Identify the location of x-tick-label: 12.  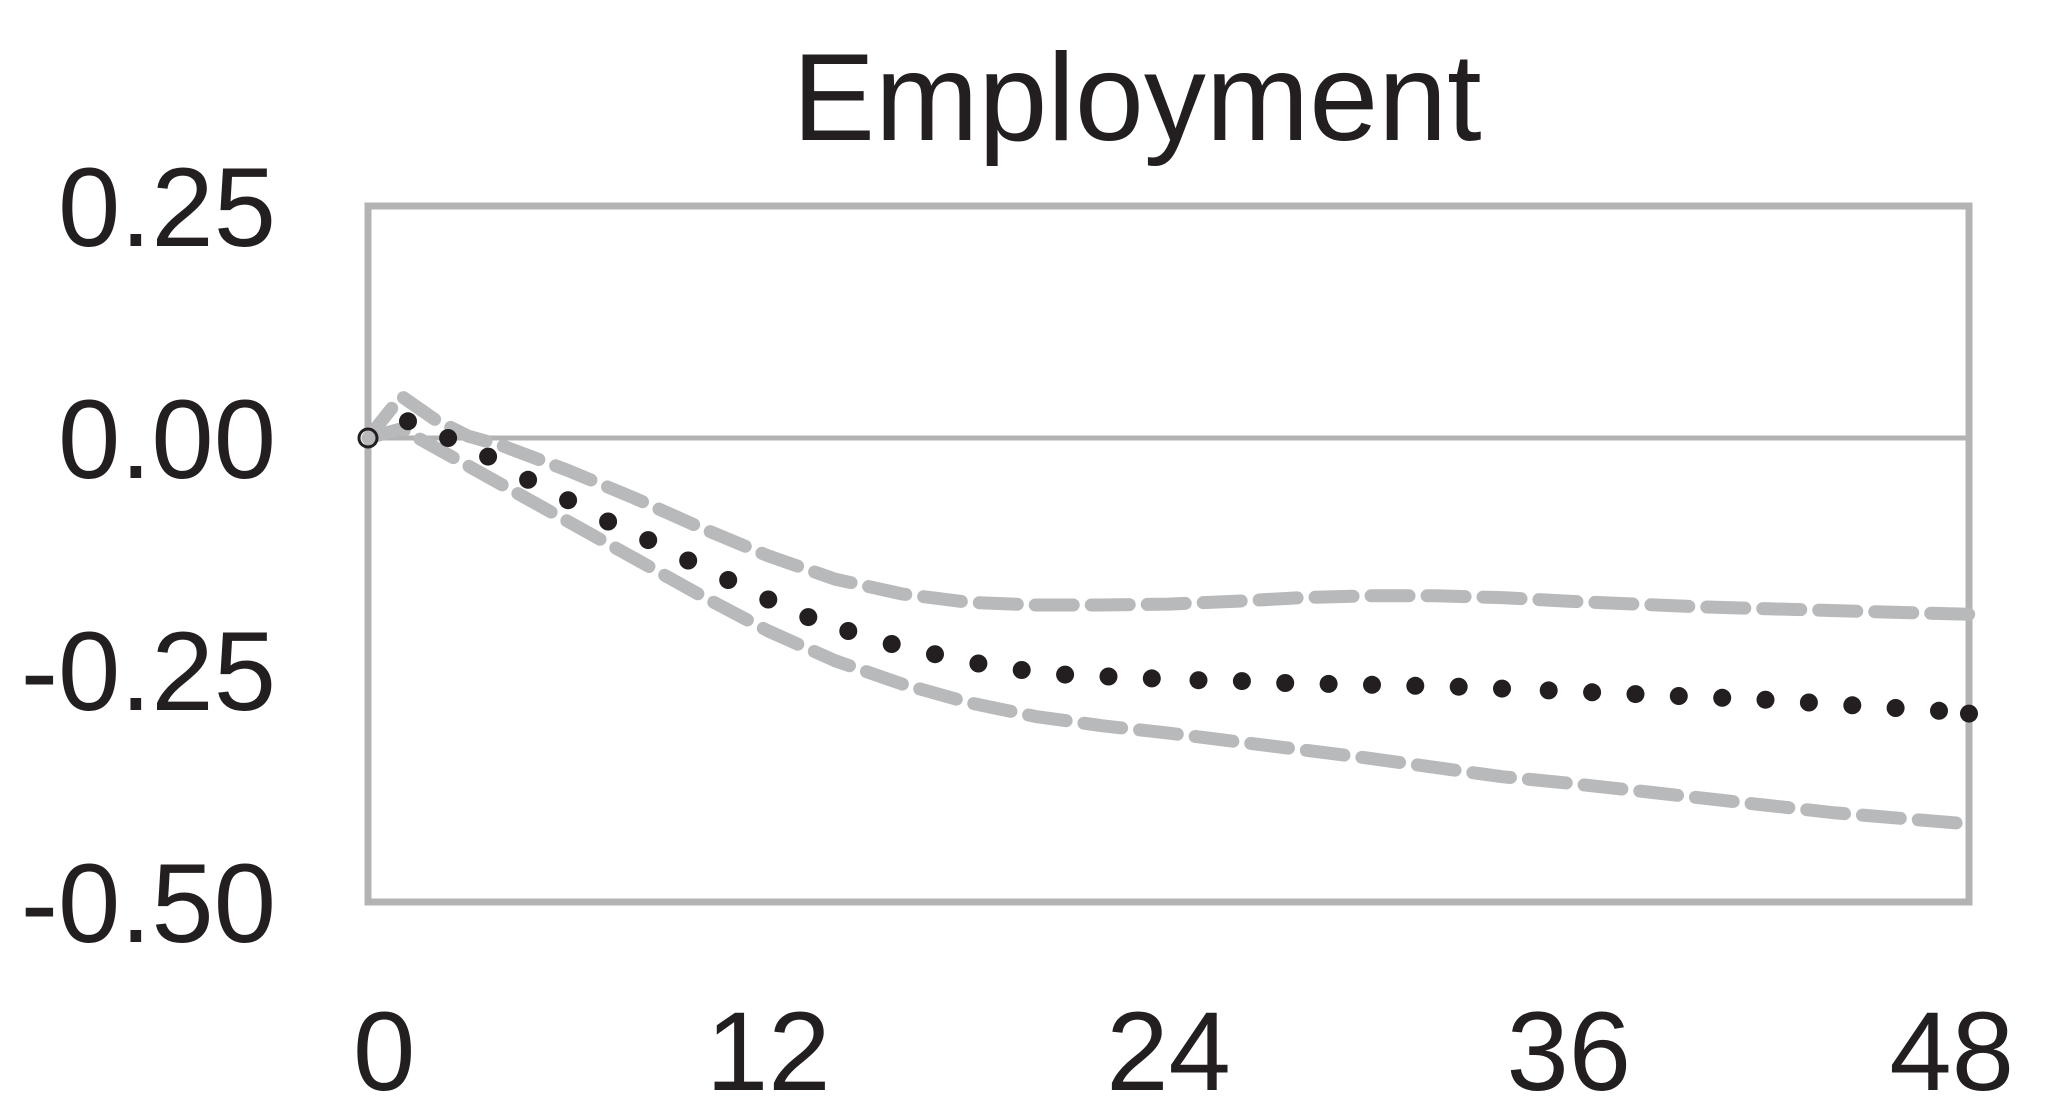
(768, 1050).